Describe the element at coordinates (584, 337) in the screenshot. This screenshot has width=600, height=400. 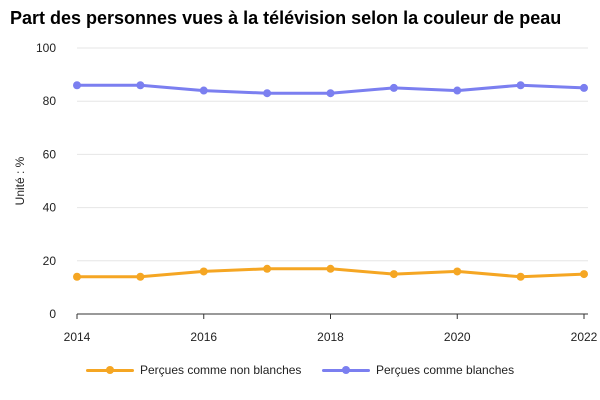
I see `x-tick-label: 2022` at that location.